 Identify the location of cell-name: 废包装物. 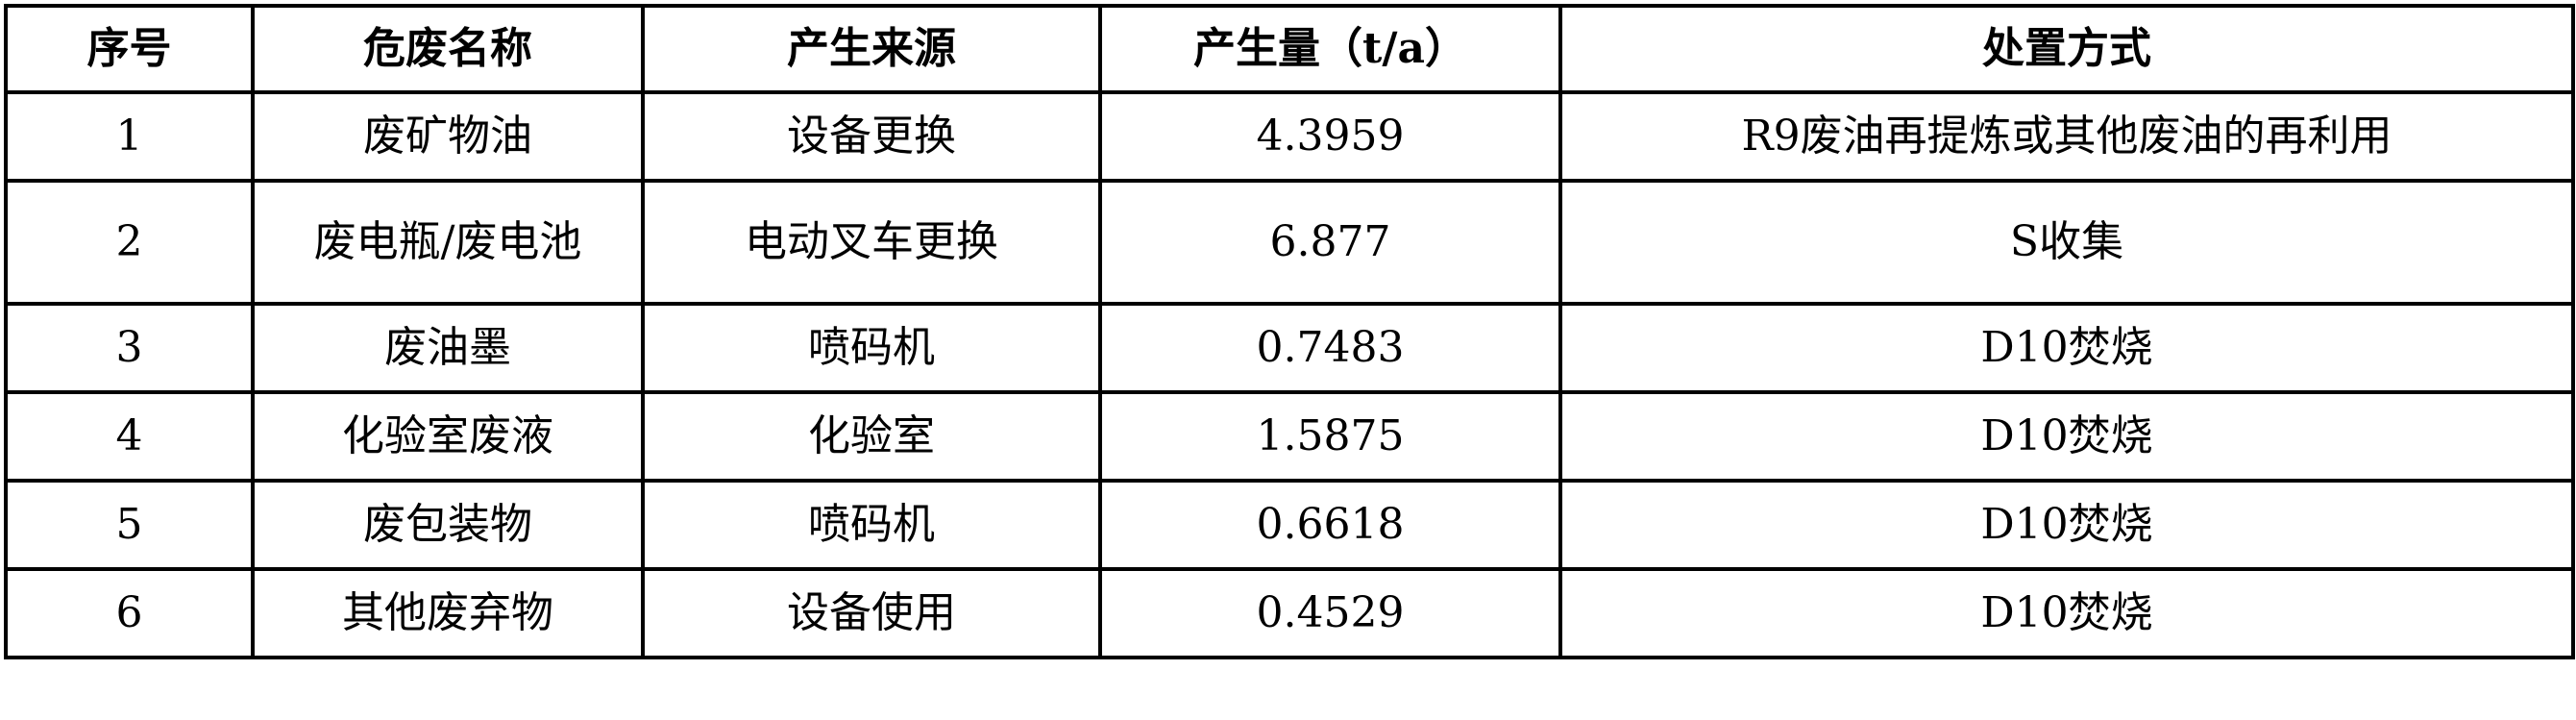
(448, 525).